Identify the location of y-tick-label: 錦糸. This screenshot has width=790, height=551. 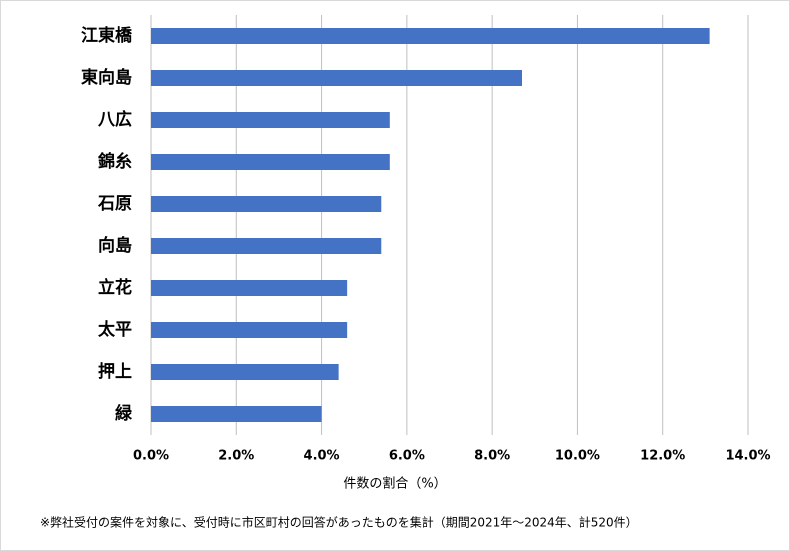
(115, 161).